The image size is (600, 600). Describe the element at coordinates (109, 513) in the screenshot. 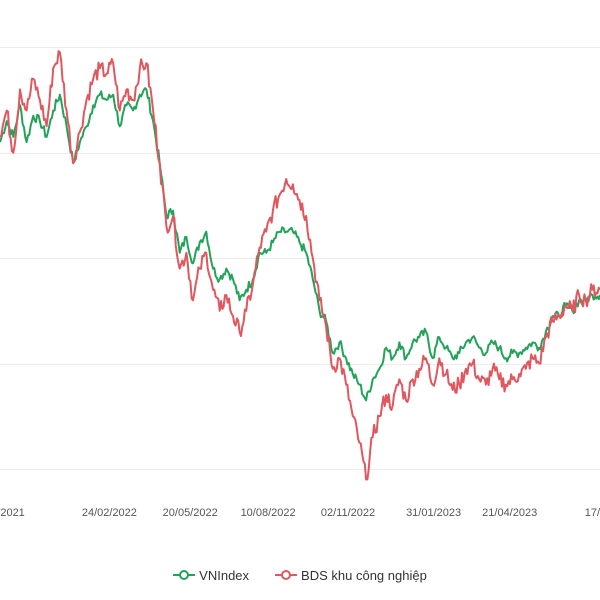

I see `x-tick-label-1: 24/02/2022` at that location.